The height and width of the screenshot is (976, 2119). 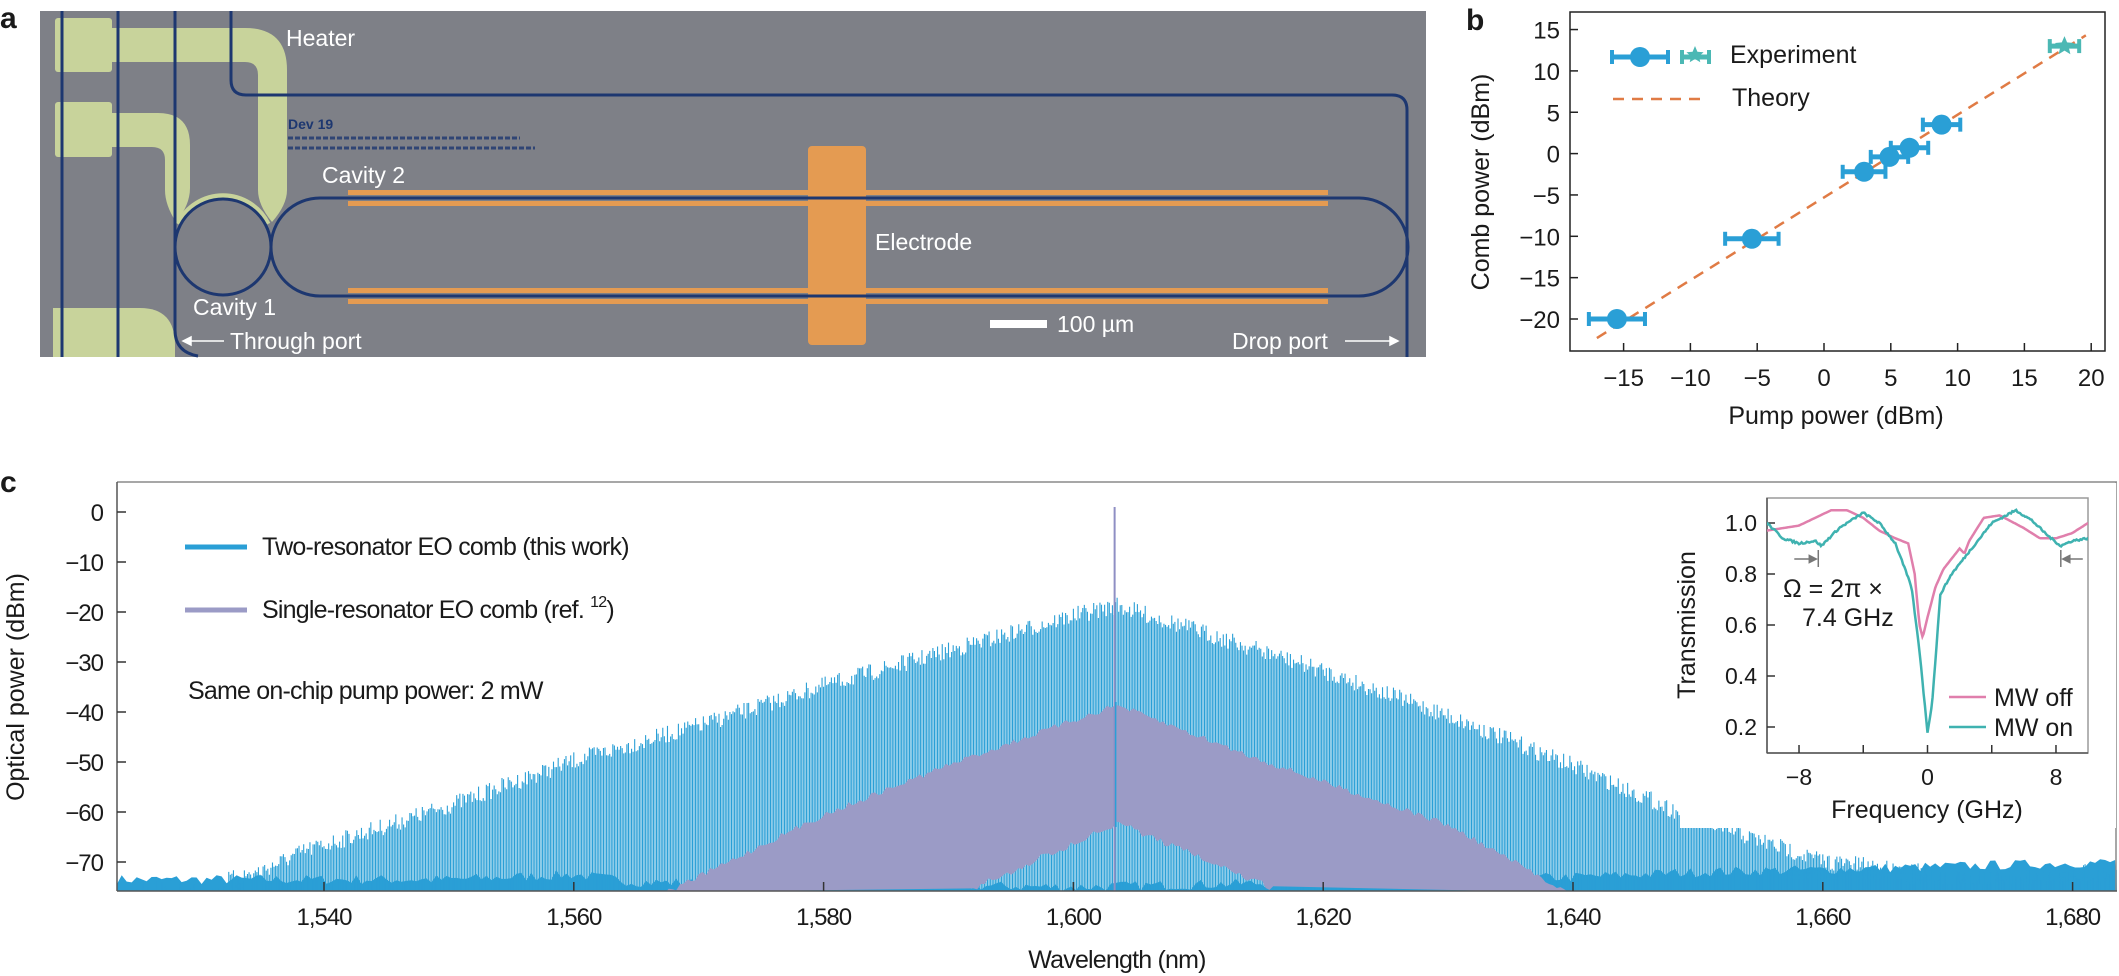 What do you see at coordinates (84, 813) in the screenshot?
I see `y-tick-label: −60` at bounding box center [84, 813].